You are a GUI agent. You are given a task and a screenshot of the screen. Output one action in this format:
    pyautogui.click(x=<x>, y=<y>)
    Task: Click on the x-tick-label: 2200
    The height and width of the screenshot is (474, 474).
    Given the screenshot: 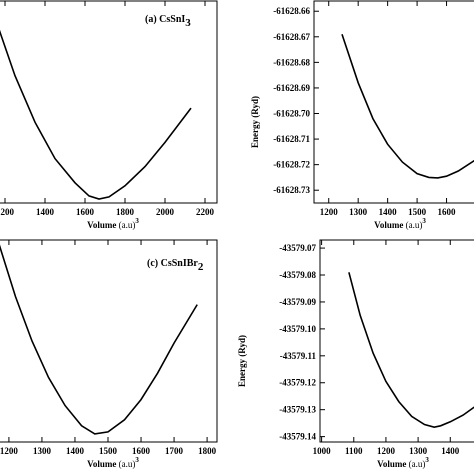 What is the action you would take?
    pyautogui.click(x=205, y=212)
    